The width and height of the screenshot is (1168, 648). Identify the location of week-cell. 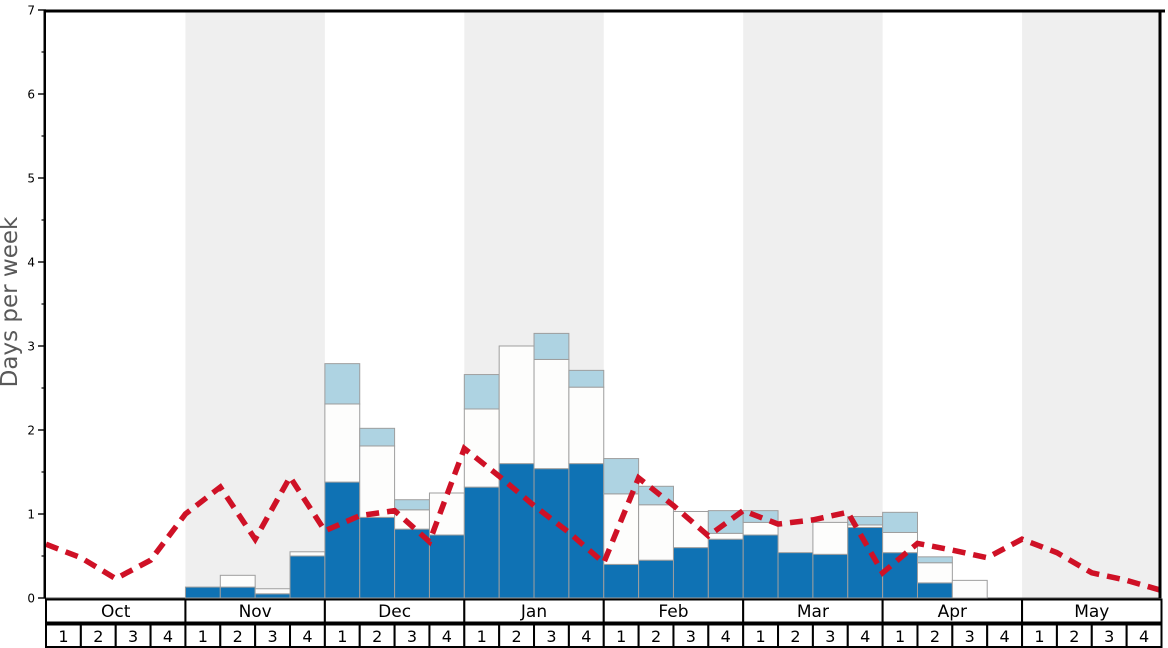
(1144, 635).